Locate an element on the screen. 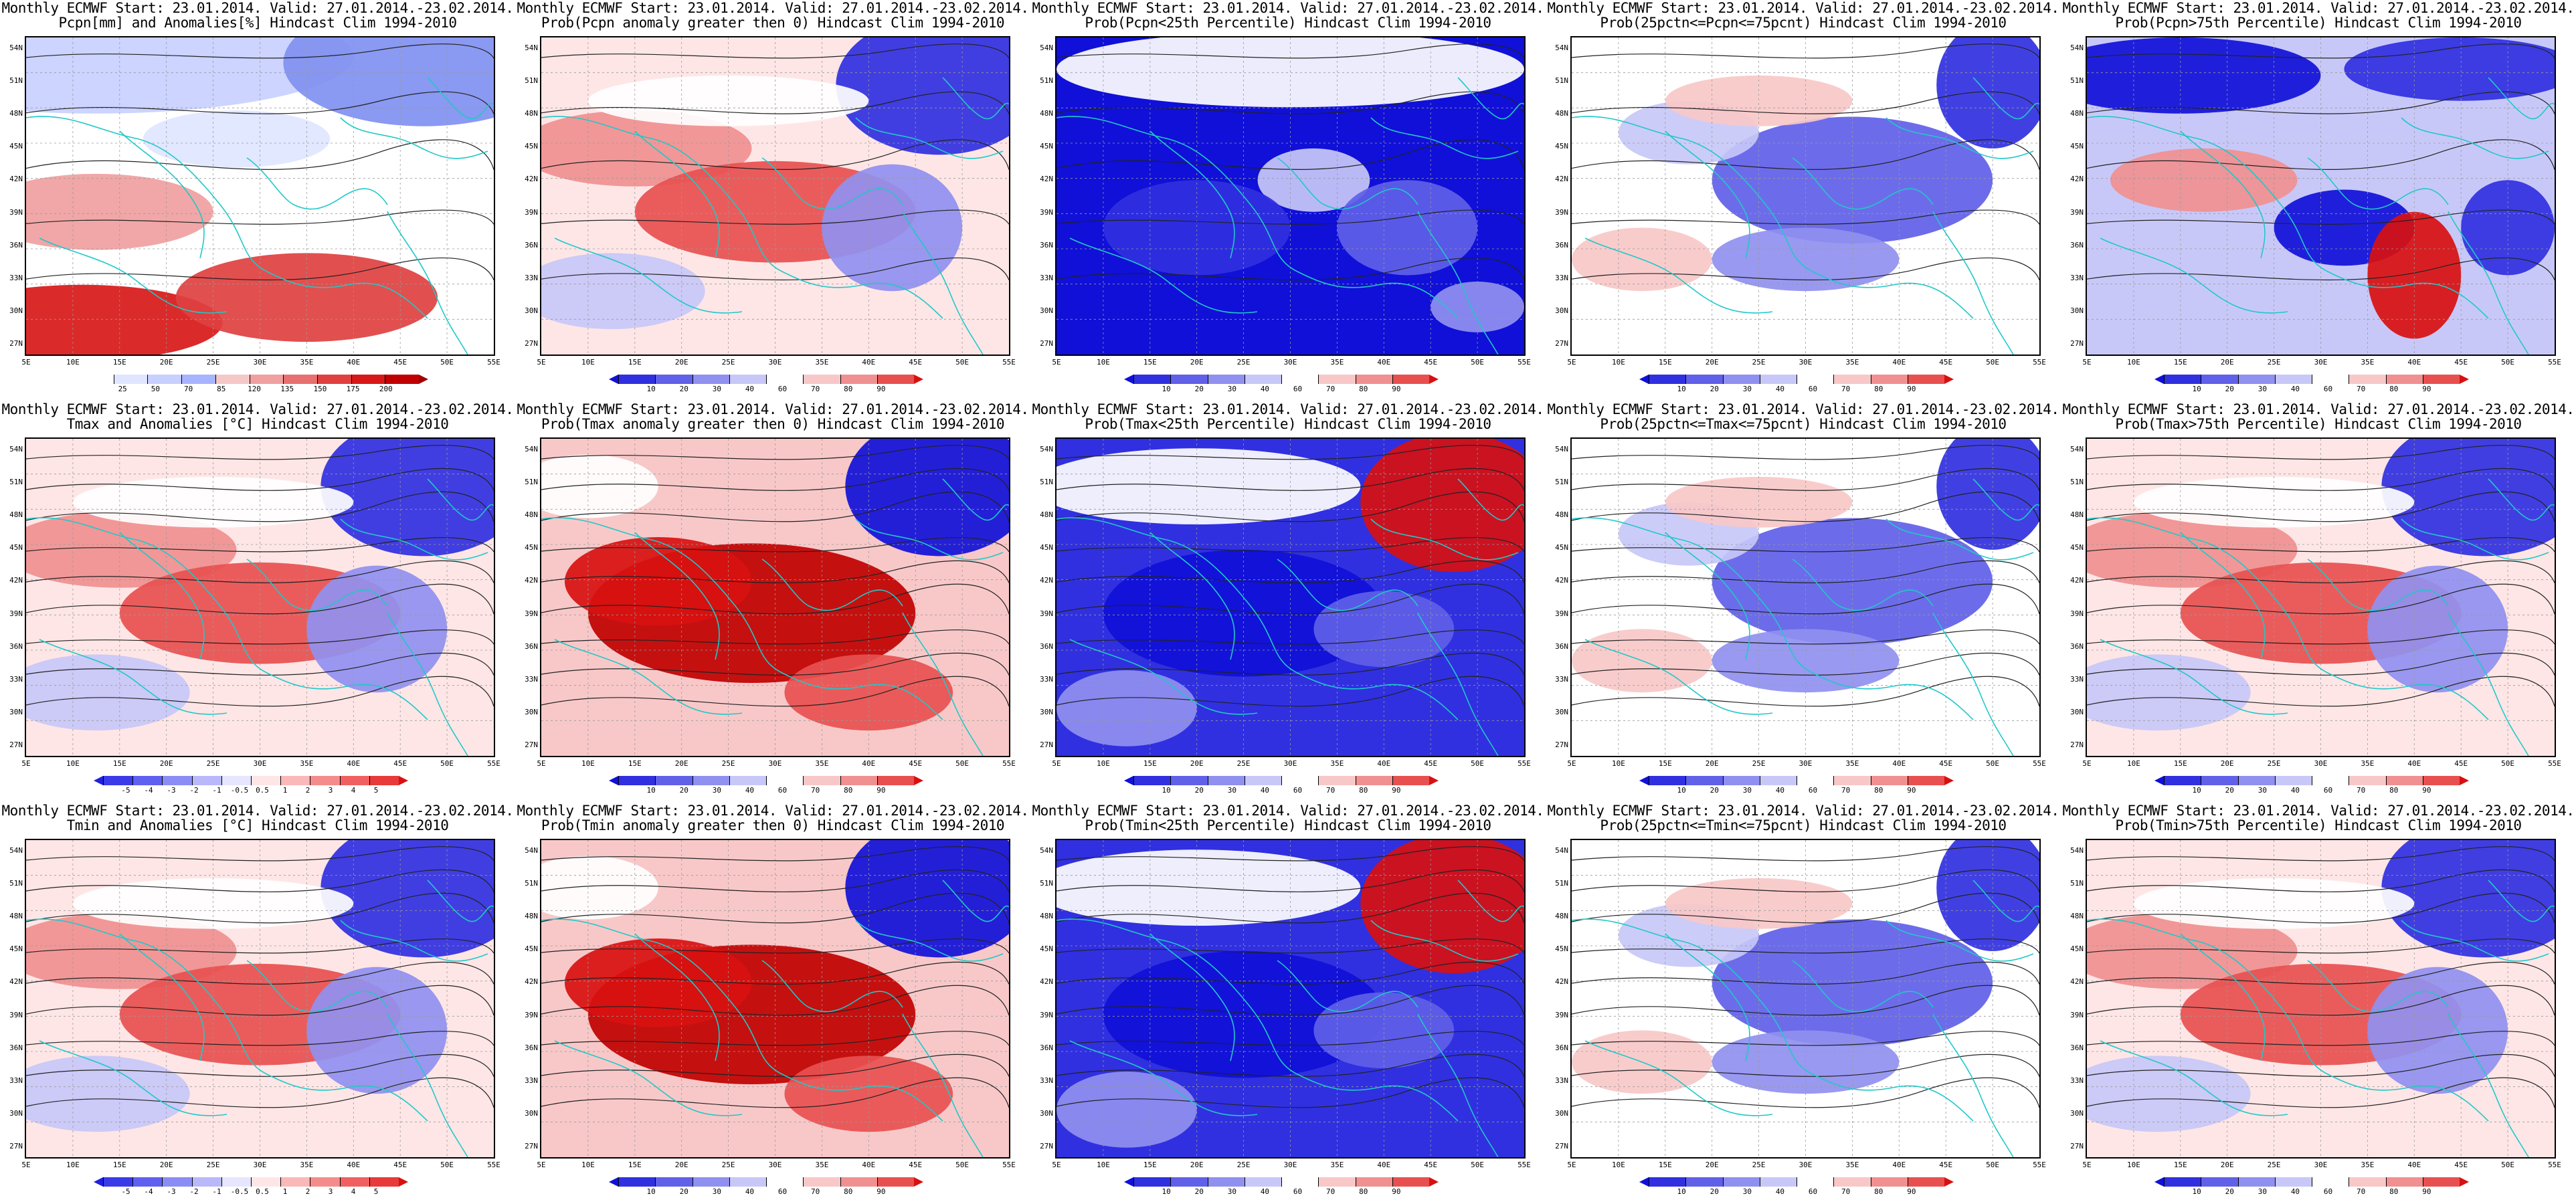 The image size is (2576, 1204). colorbar-tick-label: 120 is located at coordinates (255, 389).